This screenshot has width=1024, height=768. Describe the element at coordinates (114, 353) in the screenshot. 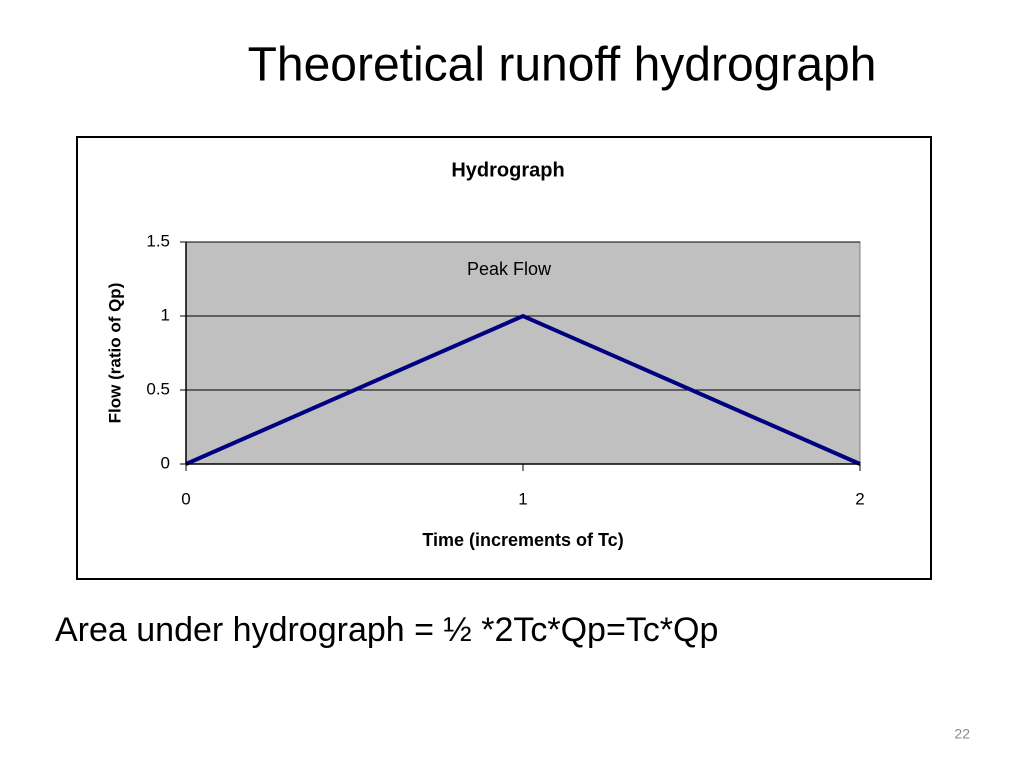

I see `y-axis-label: Flow (ratio of Qp)` at that location.